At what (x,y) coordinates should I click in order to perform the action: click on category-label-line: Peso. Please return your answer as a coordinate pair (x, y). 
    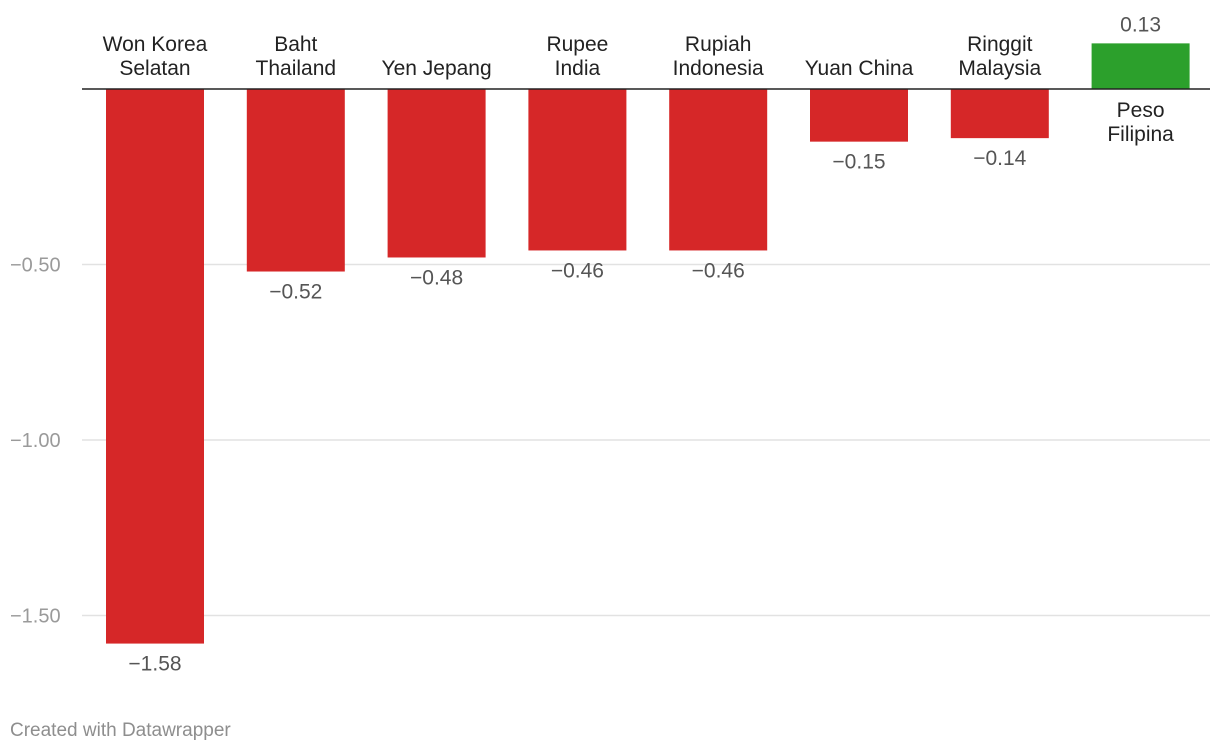
    Looking at the image, I should click on (1141, 110).